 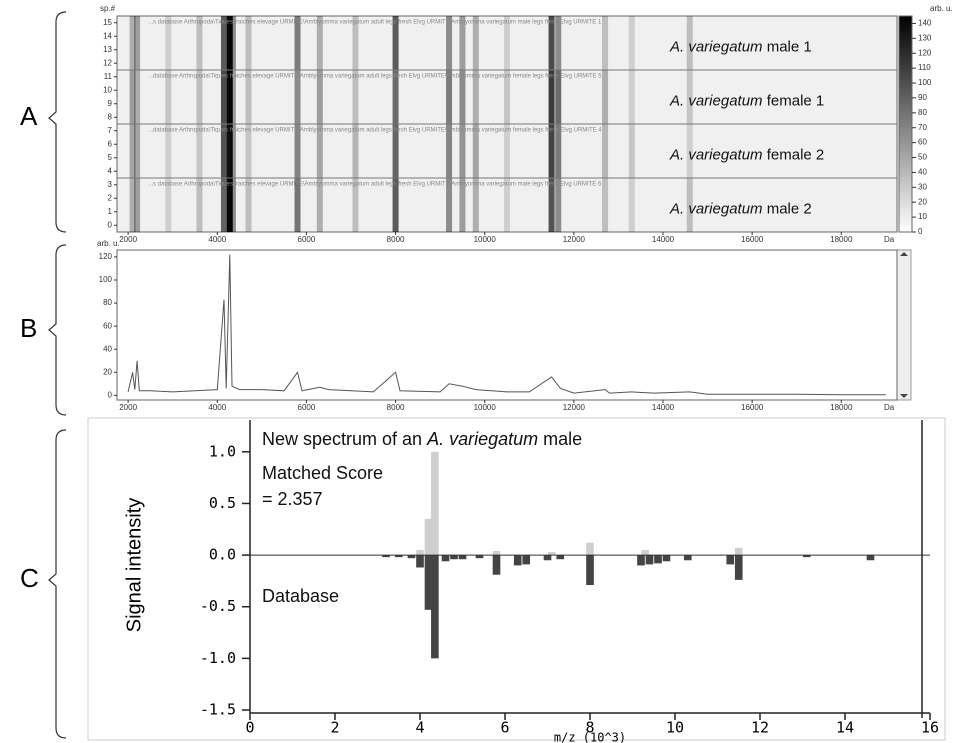 What do you see at coordinates (922, 201) in the screenshot?
I see `colorbar-tick-label: 20` at bounding box center [922, 201].